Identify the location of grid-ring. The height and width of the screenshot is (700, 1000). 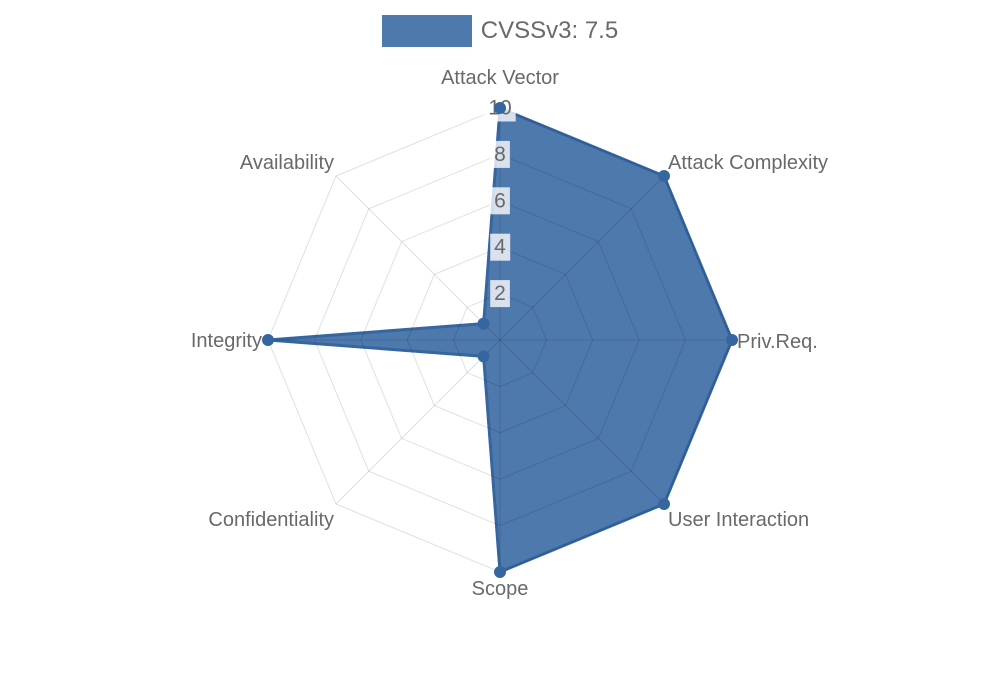
(500, 340).